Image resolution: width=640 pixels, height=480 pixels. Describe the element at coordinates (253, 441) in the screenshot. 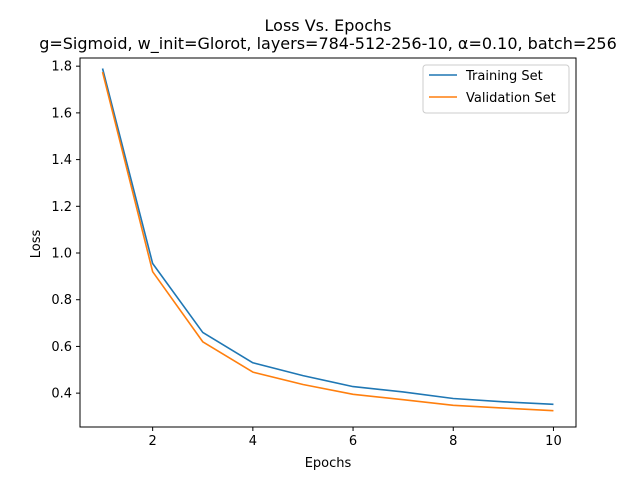

I see `x-tick-label: 4` at that location.